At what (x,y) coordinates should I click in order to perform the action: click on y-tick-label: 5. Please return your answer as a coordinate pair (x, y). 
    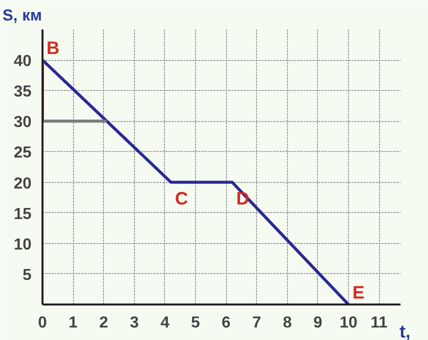
    Looking at the image, I should click on (27, 275).